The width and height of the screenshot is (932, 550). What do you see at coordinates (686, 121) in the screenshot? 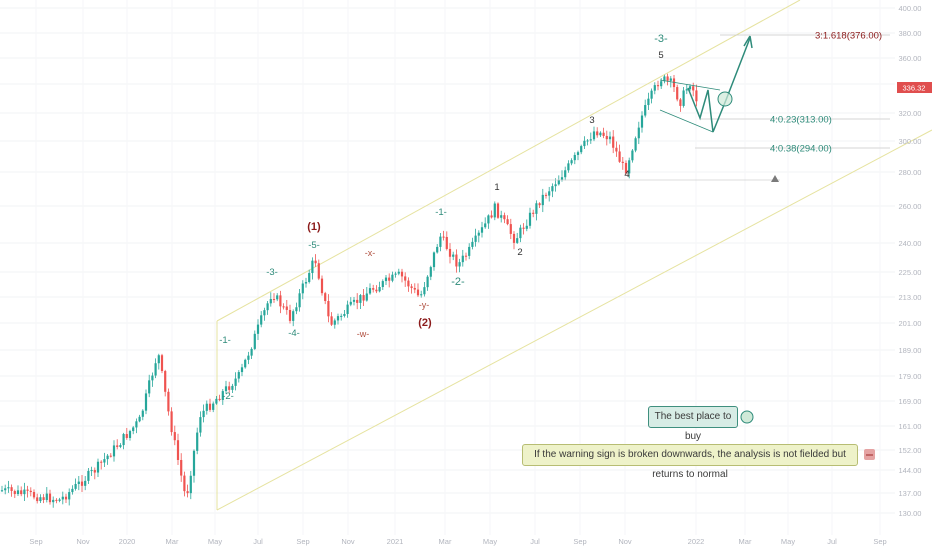
I see `wedge-lower` at bounding box center [686, 121].